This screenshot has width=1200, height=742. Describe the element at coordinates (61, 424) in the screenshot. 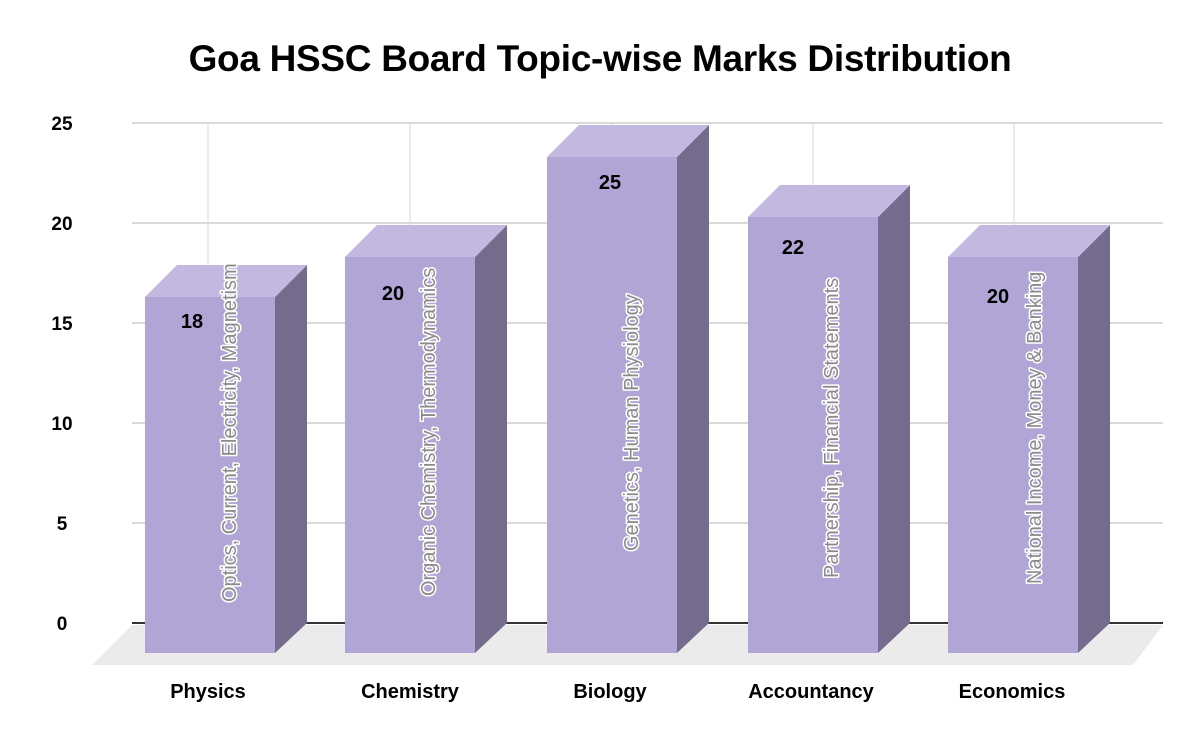

I see `y-tick-10: 10` at that location.